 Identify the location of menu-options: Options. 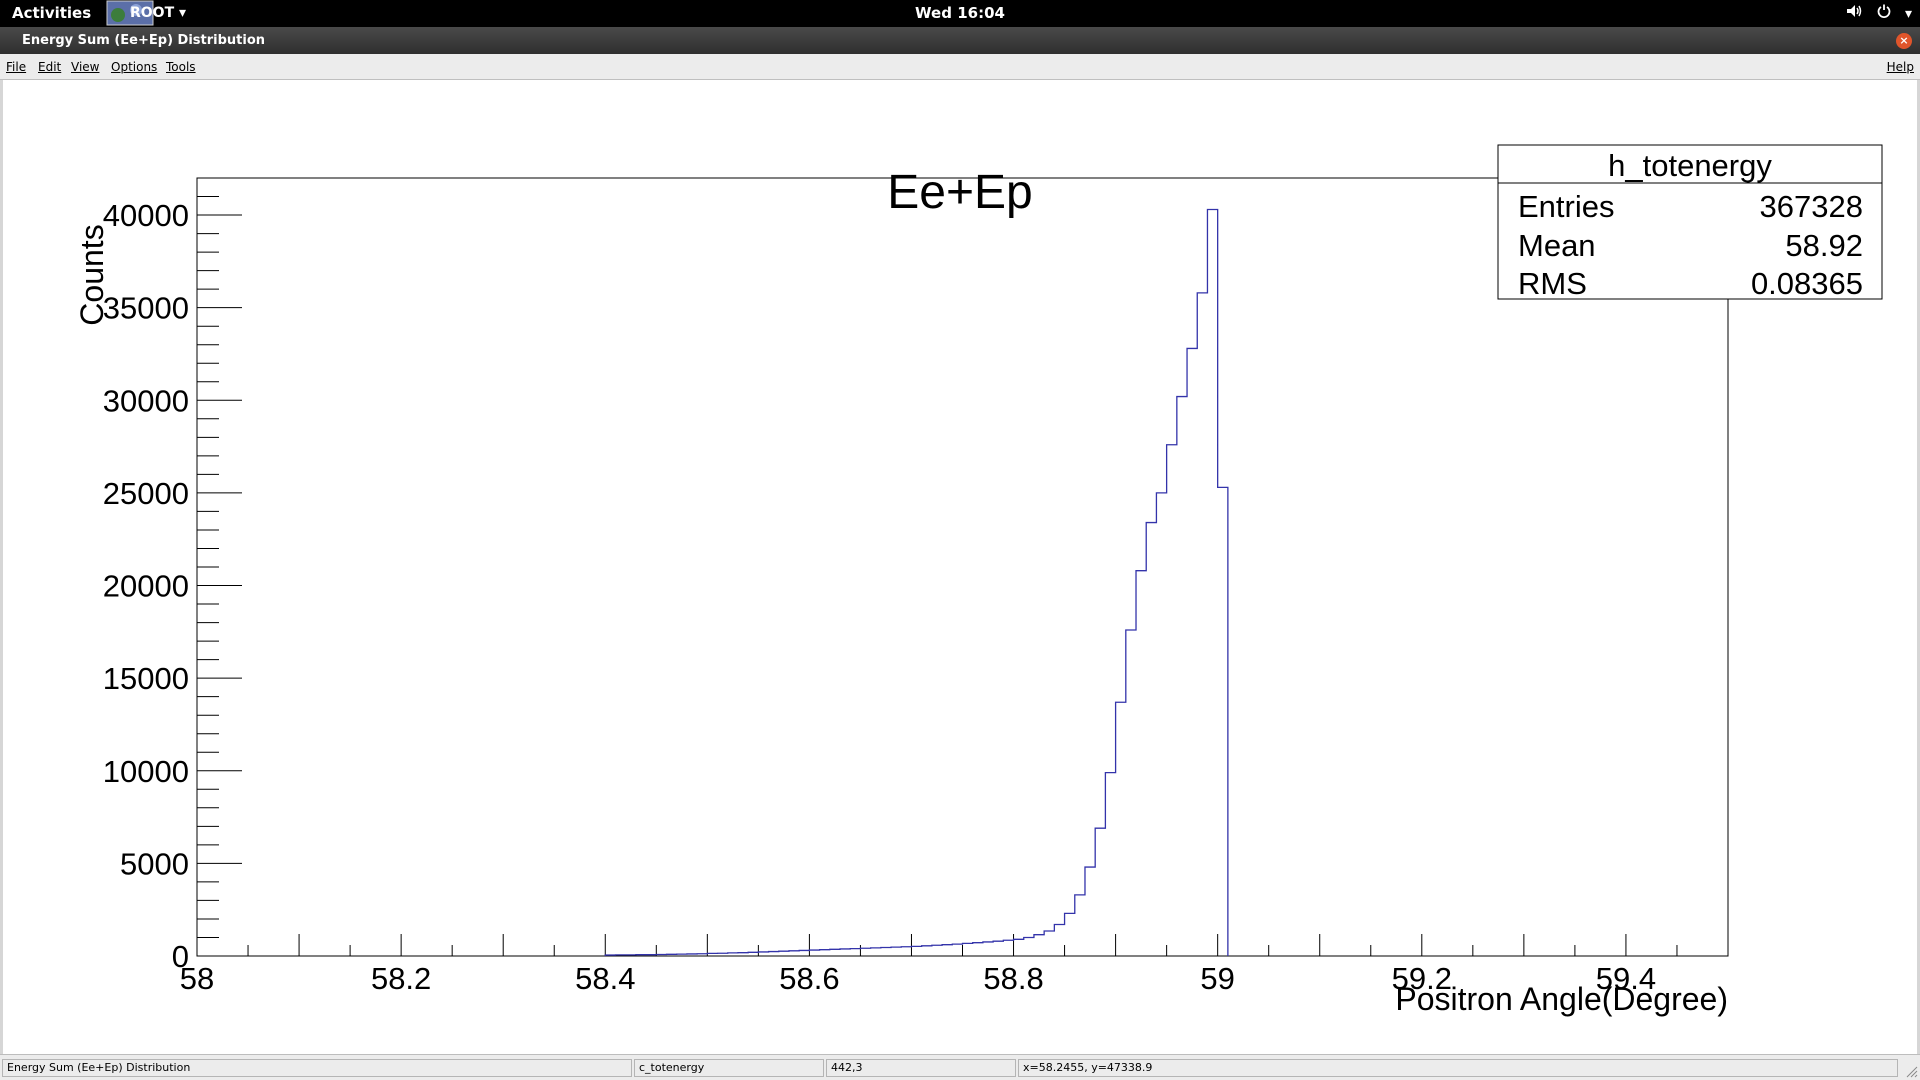
(134, 67).